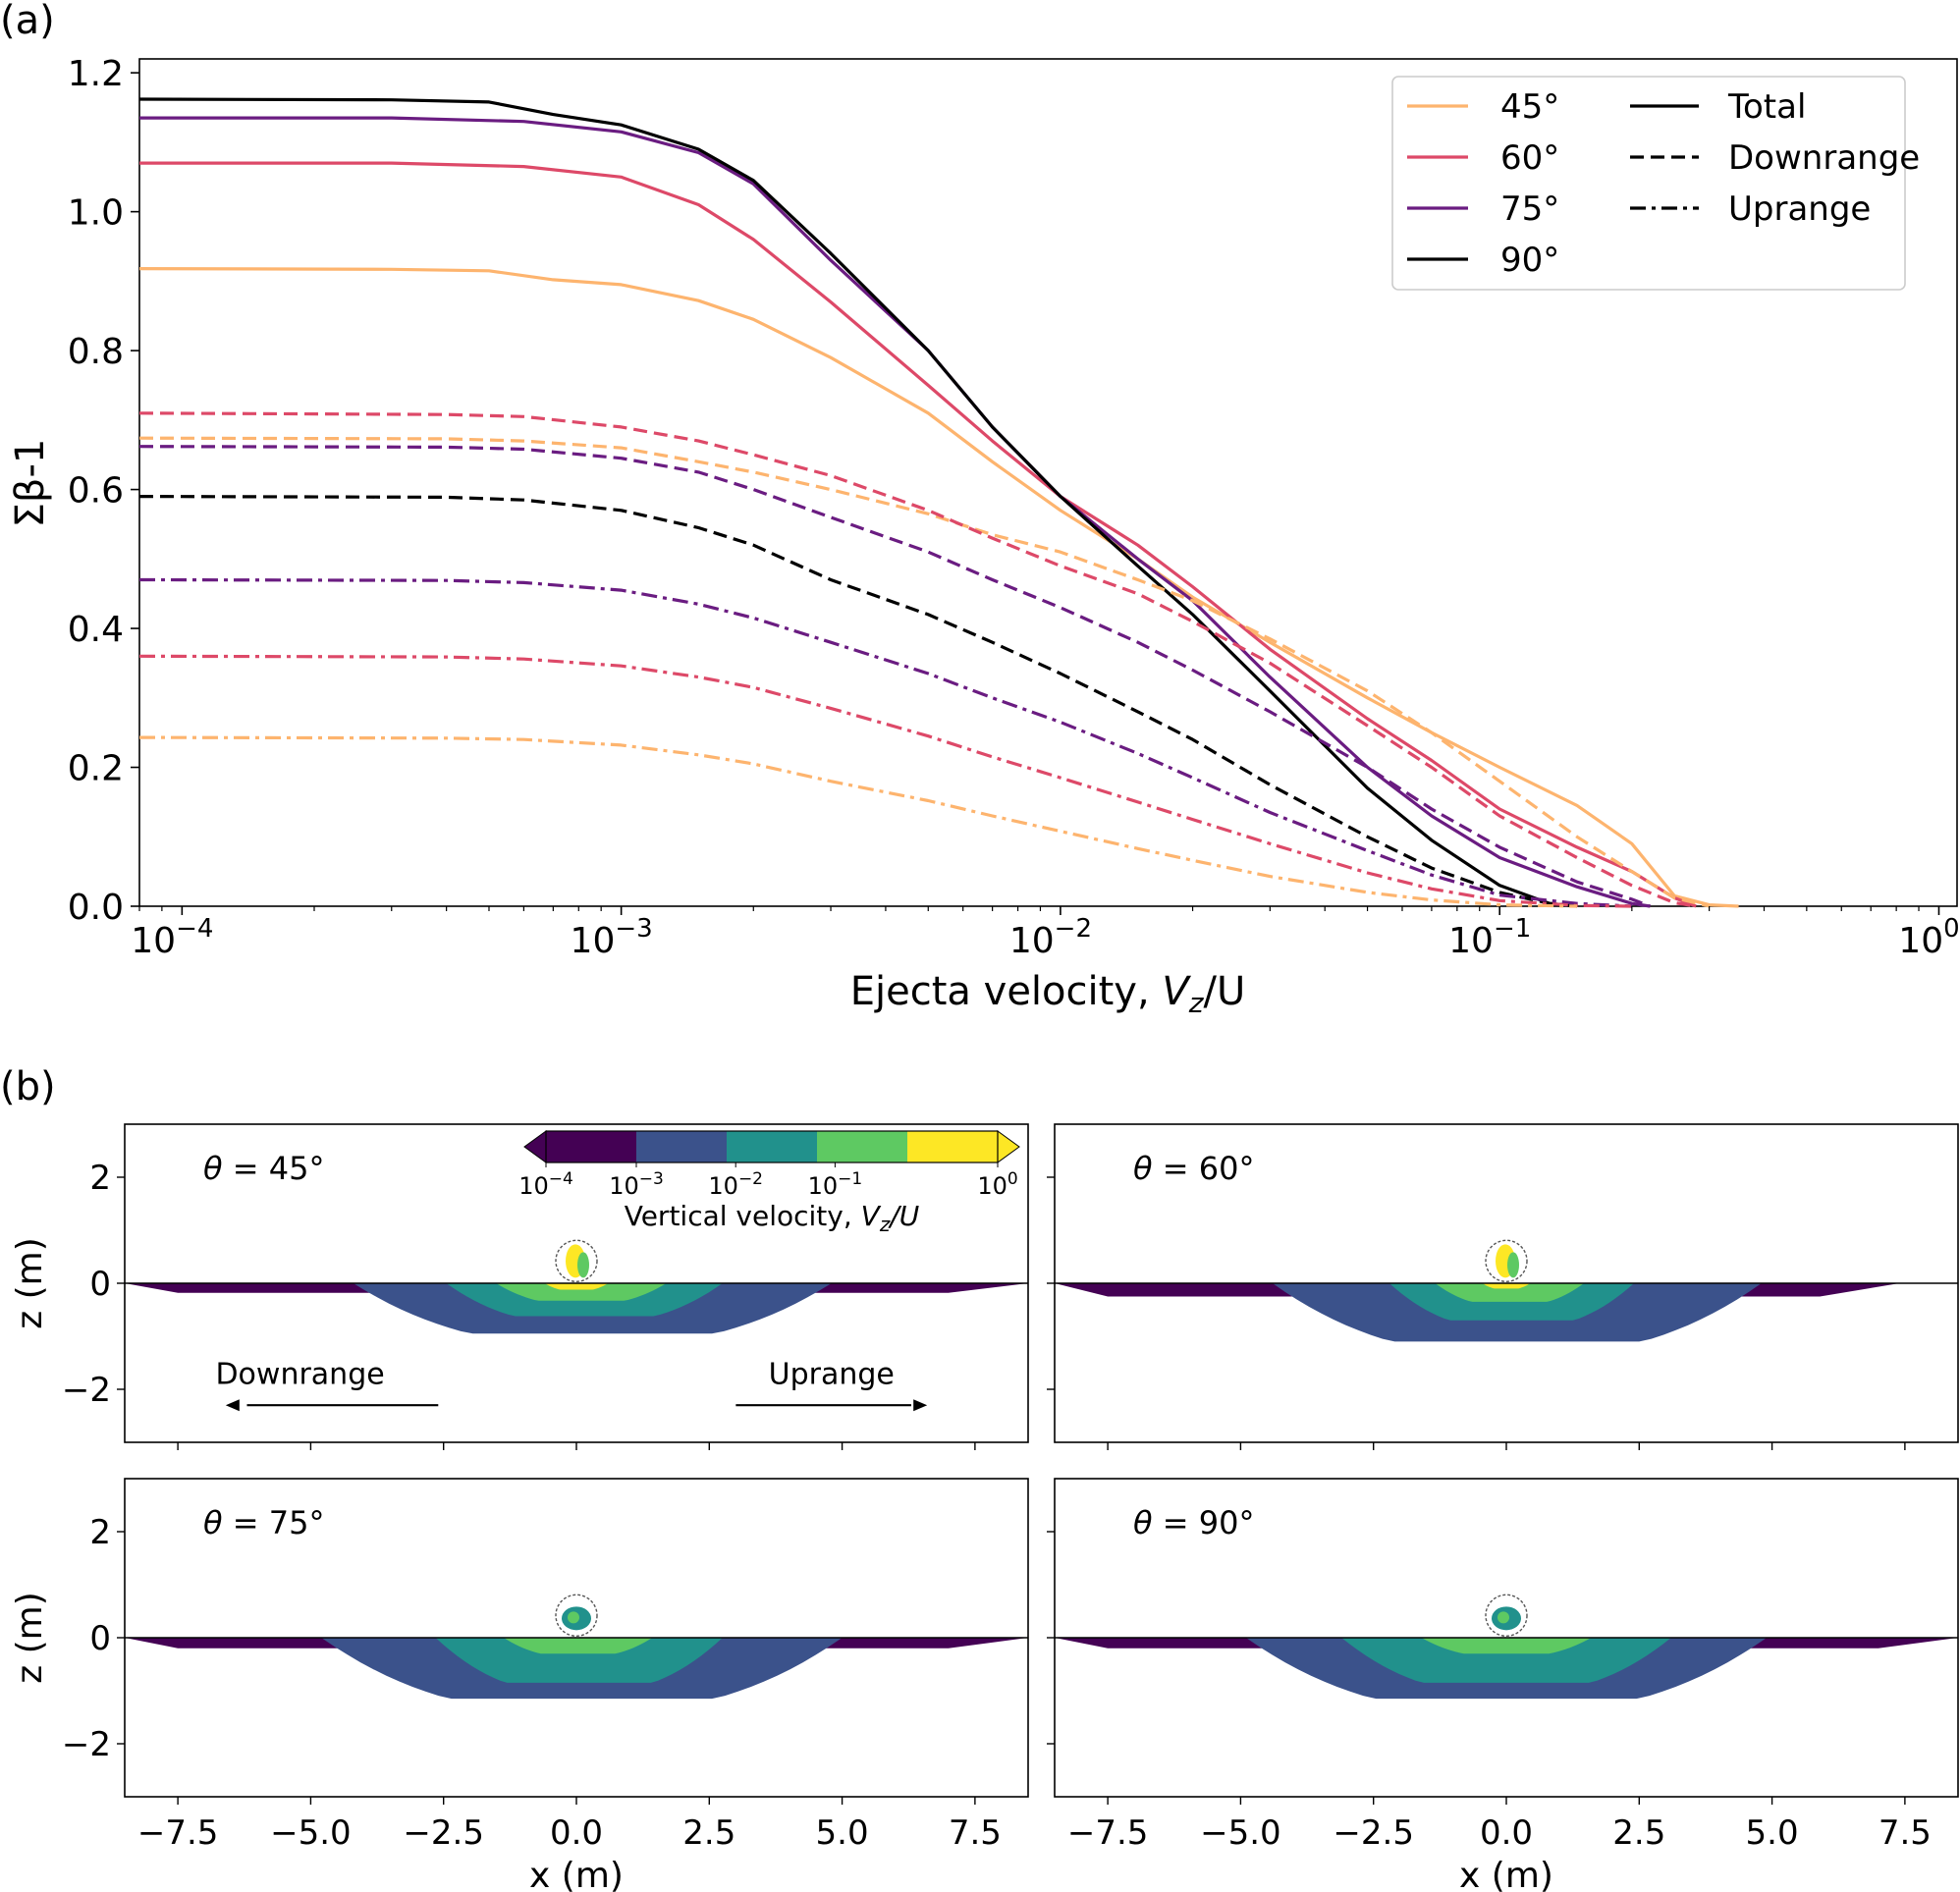  What do you see at coordinates (96, 352) in the screenshot?
I see `y-tick-label-4: 0.8` at bounding box center [96, 352].